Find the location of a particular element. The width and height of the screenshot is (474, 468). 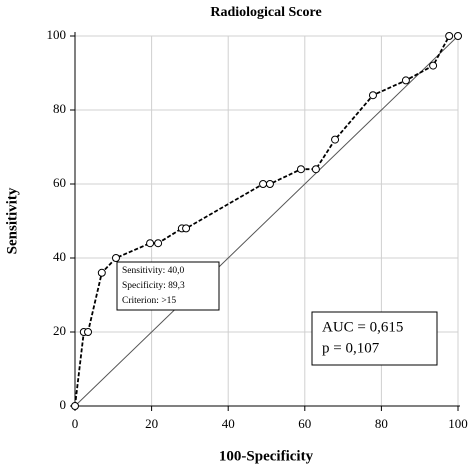

x-tick-label: 80 is located at coordinates (381, 423).